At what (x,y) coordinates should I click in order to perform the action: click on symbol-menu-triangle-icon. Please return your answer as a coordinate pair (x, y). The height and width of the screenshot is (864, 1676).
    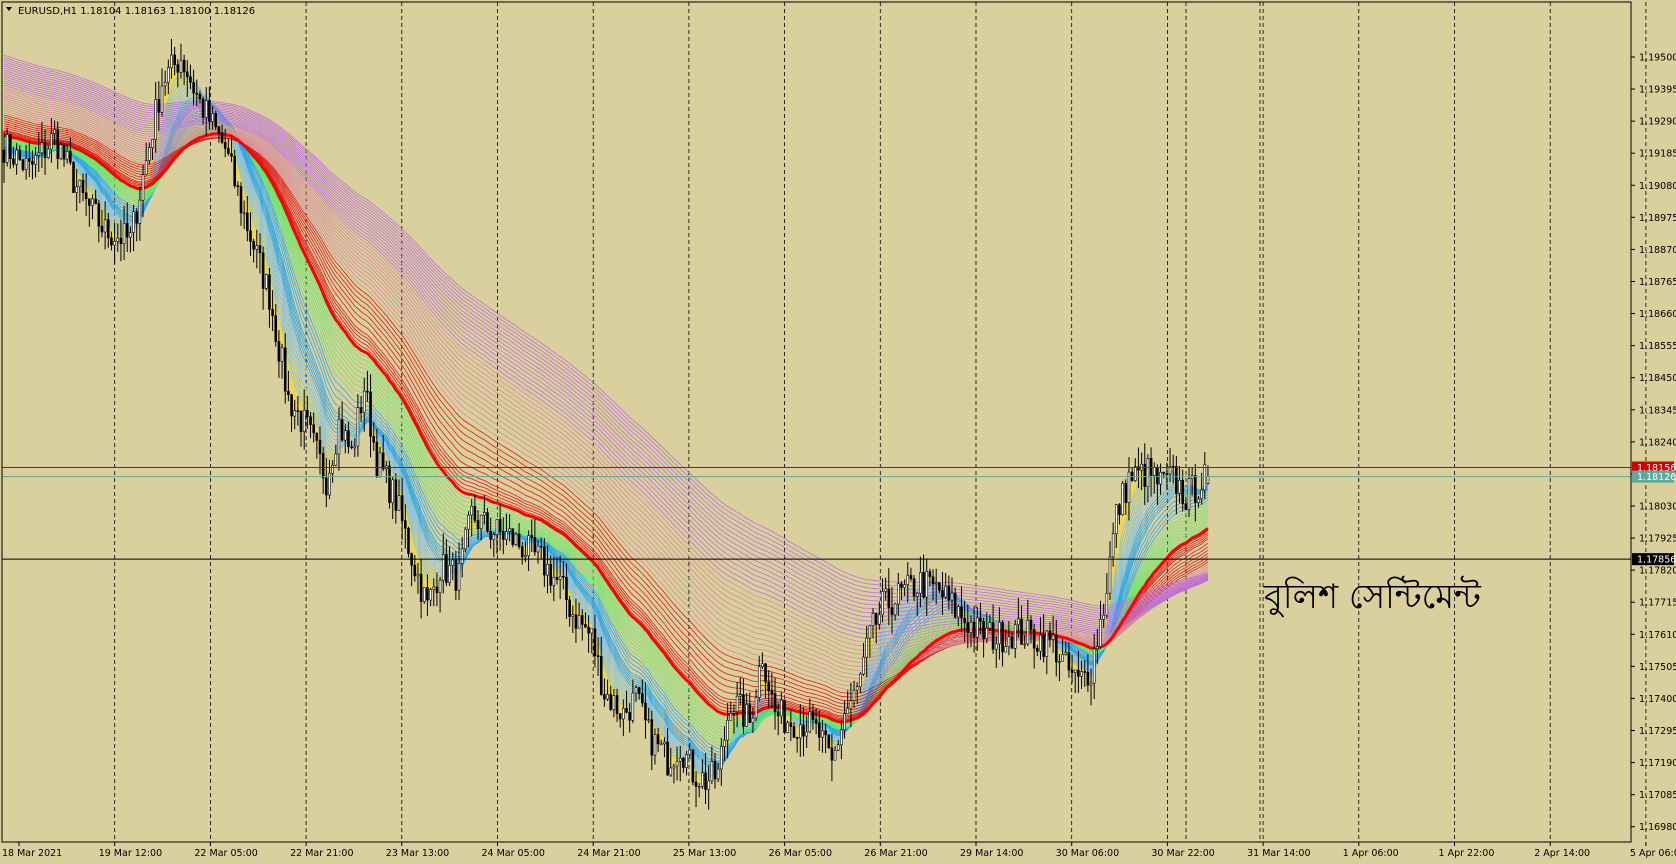
    Looking at the image, I should click on (9, 9).